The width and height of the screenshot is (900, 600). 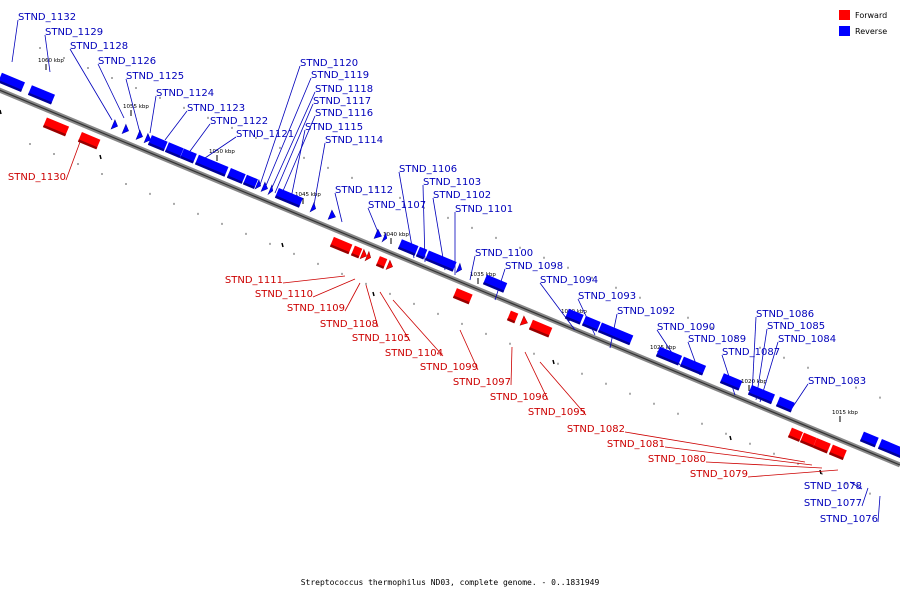 I want to click on reverse-gene-label: STND_1101, so click(x=484, y=209).